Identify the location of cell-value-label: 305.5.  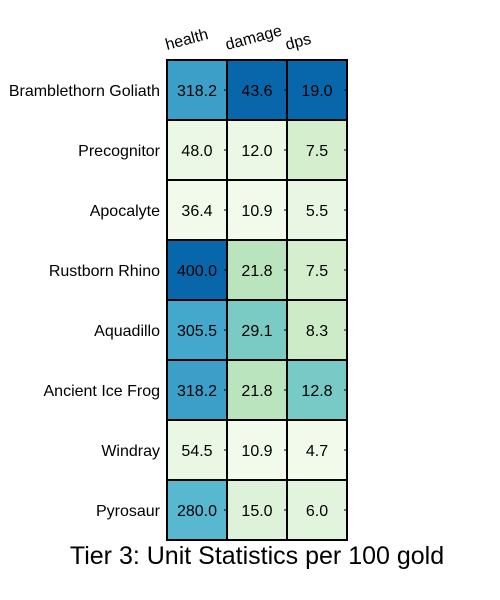
(197, 331).